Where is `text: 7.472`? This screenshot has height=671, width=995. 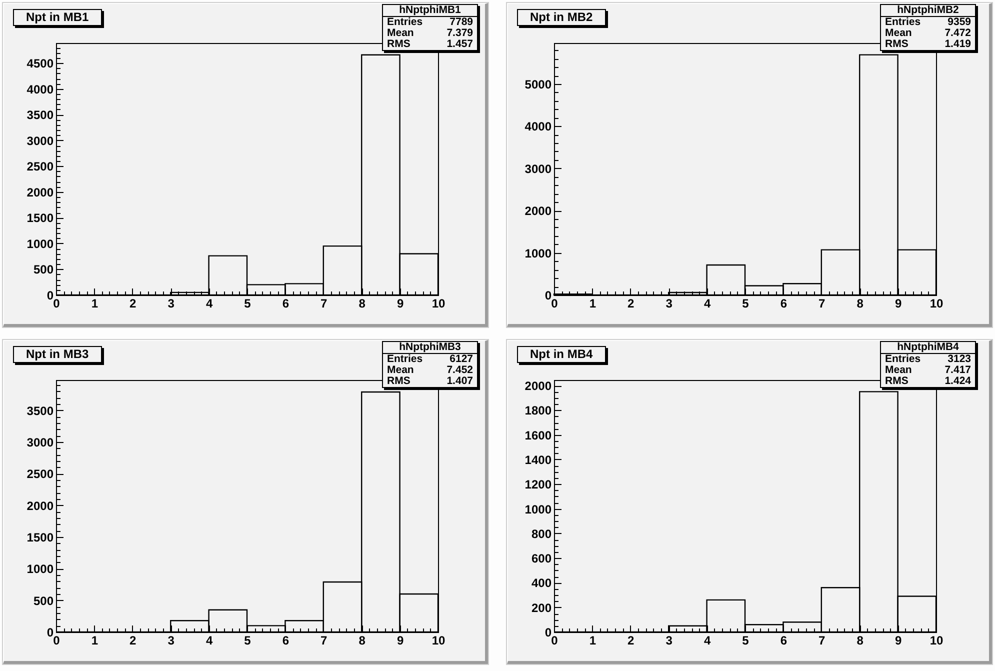 text: 7.472 is located at coordinates (957, 33).